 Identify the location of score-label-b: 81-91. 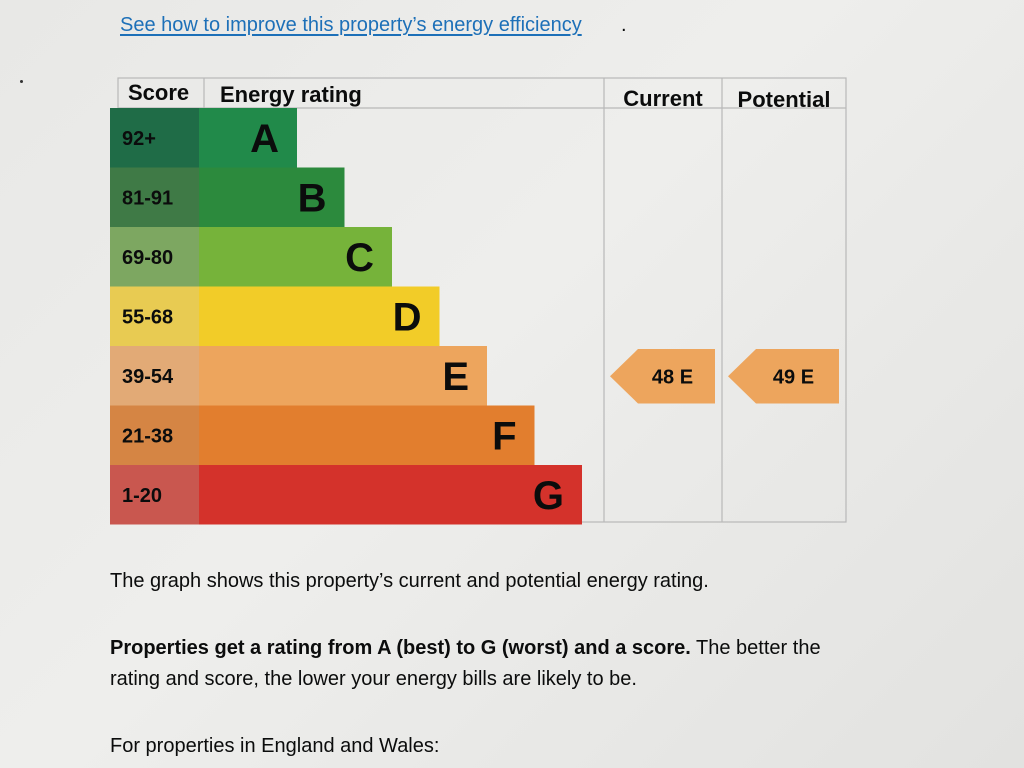
(147, 198).